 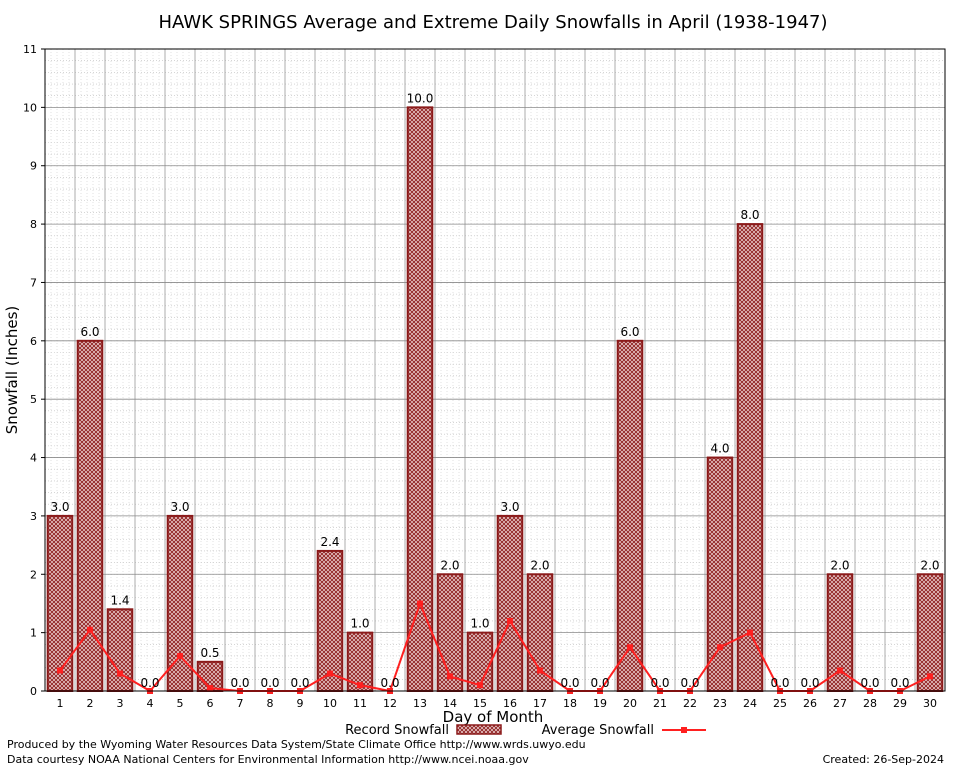 What do you see at coordinates (630, 703) in the screenshot?
I see `x-tick-label: 20` at bounding box center [630, 703].